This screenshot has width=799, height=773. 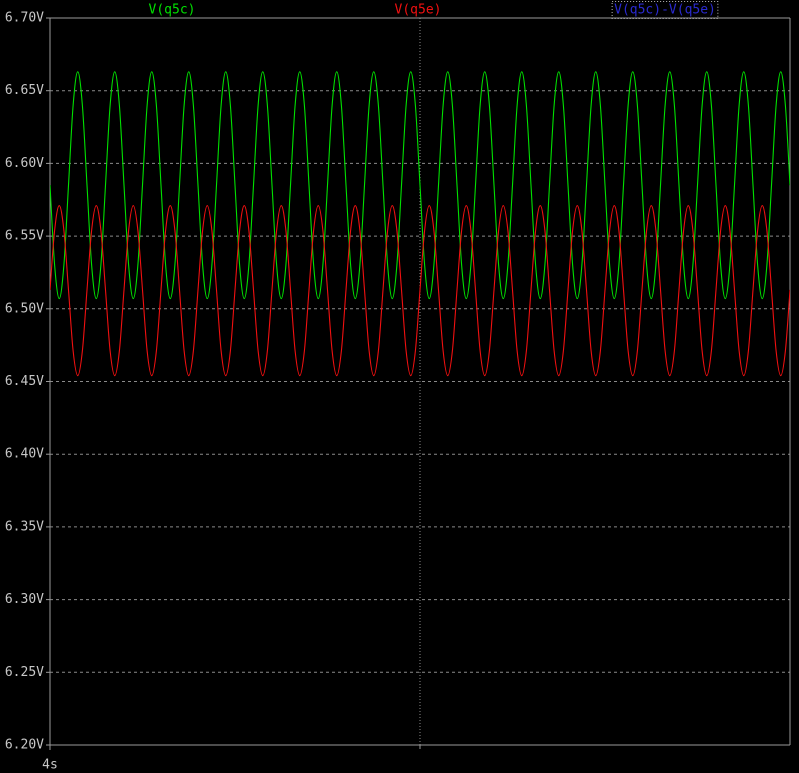 What do you see at coordinates (24, 526) in the screenshot?
I see `y-tick-label: 6.35V` at bounding box center [24, 526].